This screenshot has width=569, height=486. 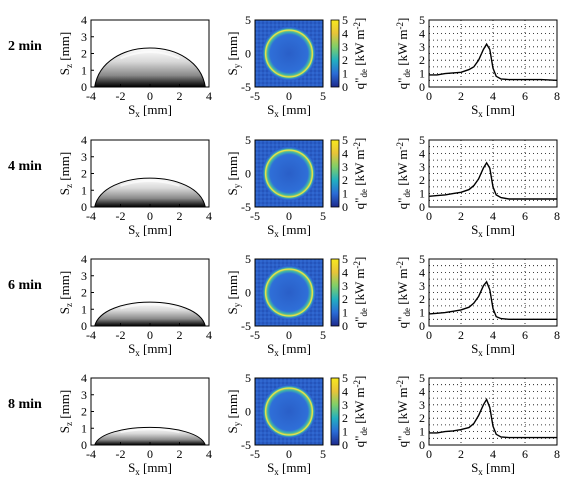 What do you see at coordinates (335, 292) in the screenshot?
I see `colorbar` at bounding box center [335, 292].